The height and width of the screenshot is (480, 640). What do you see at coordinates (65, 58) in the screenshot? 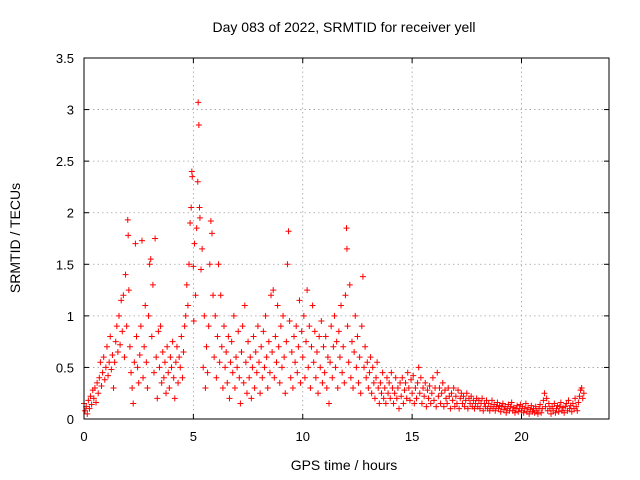
I see `y-tick-label: 3.5` at bounding box center [65, 58].